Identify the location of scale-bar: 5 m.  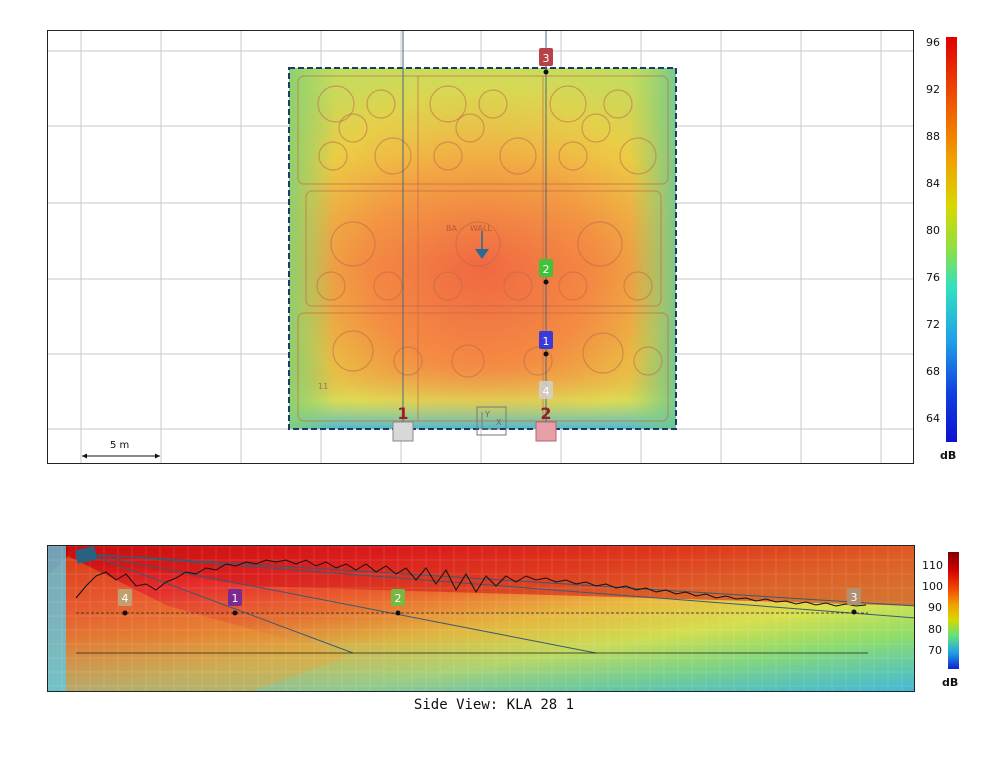
(121, 450).